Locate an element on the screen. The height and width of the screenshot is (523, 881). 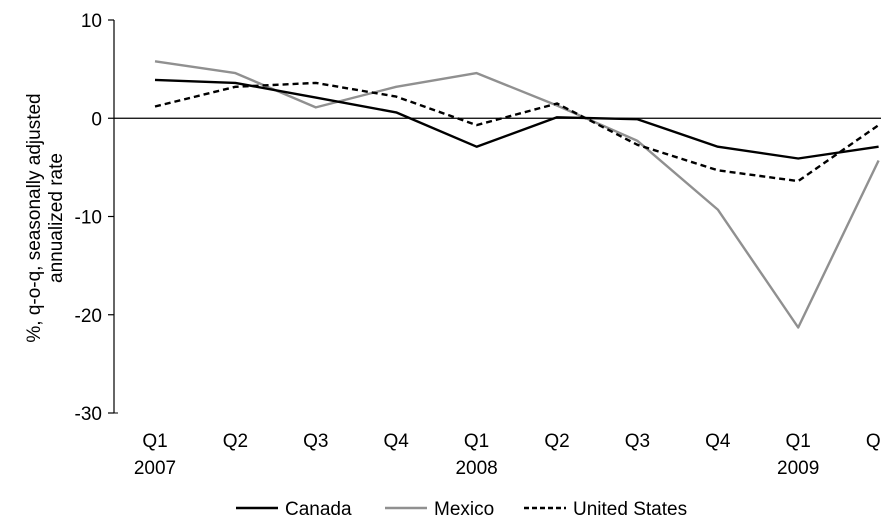
x-year-label: 2007 is located at coordinates (155, 468).